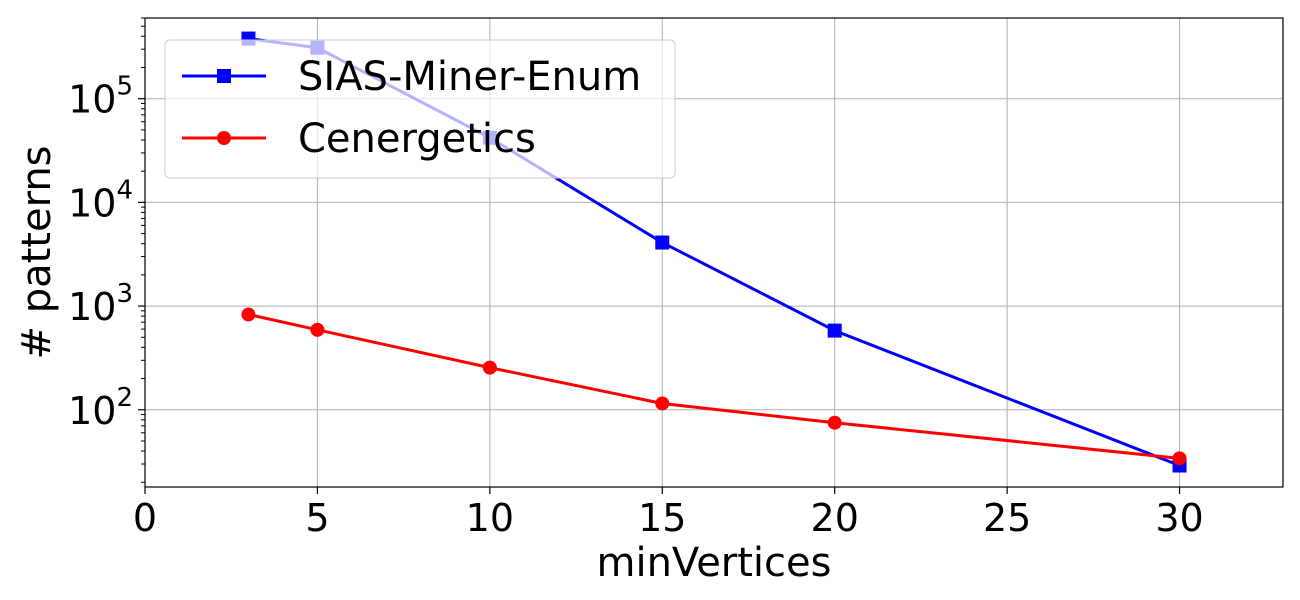 Image resolution: width=1300 pixels, height=600 pixels. I want to click on y-tick-label: 10³, so click(100, 304).